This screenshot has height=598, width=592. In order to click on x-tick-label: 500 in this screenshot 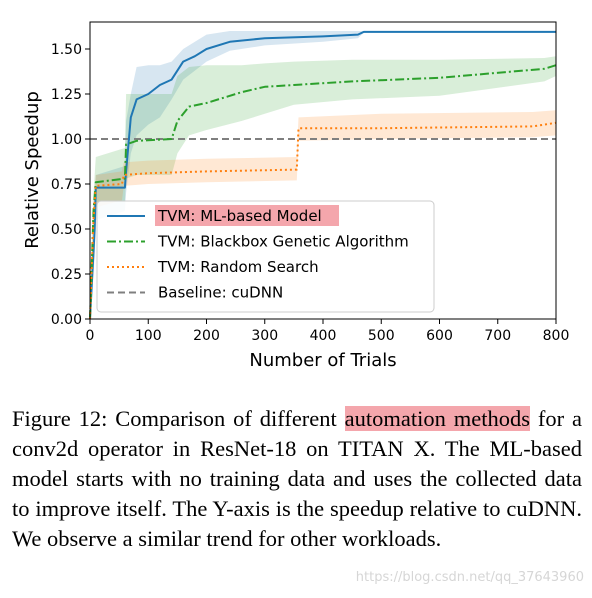, I will do `click(381, 336)`.